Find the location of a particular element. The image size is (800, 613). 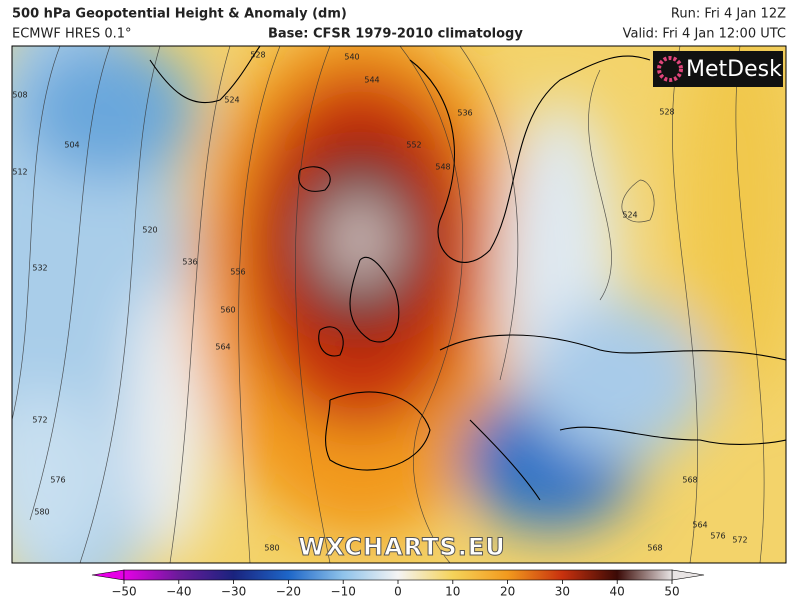

contour-label: 544 is located at coordinates (371, 80).